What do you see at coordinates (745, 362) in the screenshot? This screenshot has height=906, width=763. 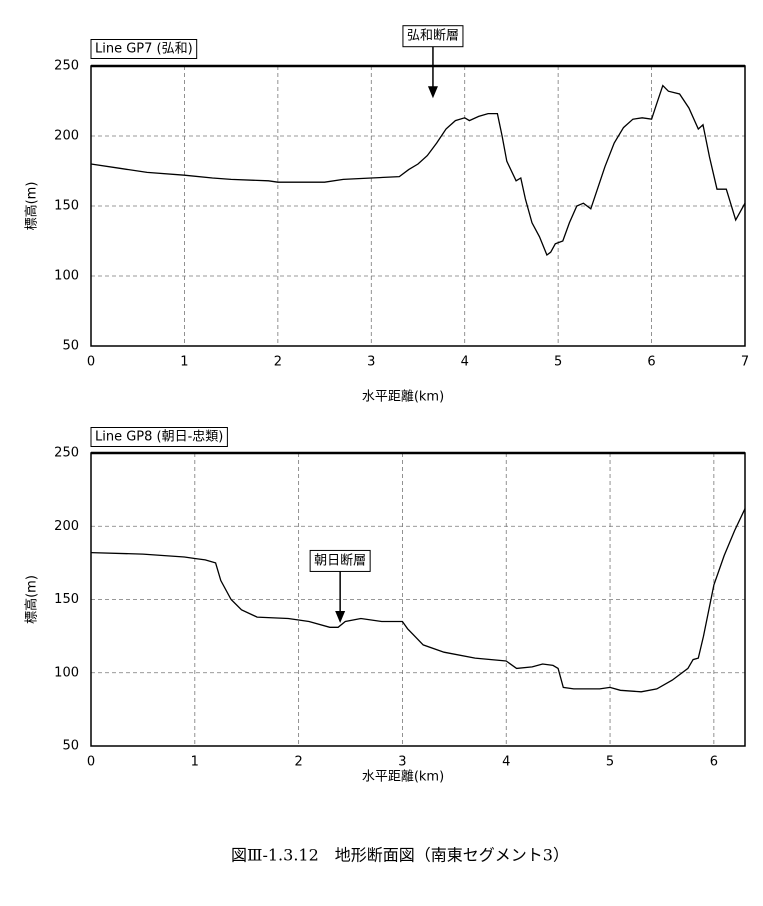 I see `x-tick-label: 7` at bounding box center [745, 362].